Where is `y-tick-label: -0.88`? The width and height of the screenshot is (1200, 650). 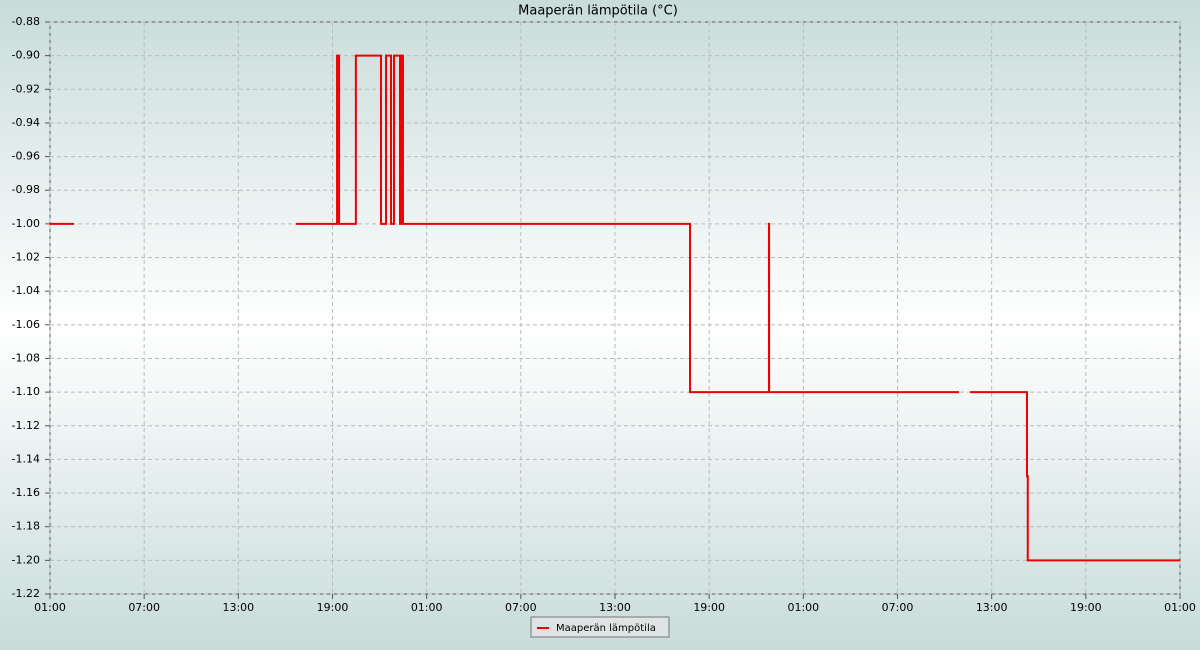
y-tick-label: -0.88 is located at coordinates (26, 21).